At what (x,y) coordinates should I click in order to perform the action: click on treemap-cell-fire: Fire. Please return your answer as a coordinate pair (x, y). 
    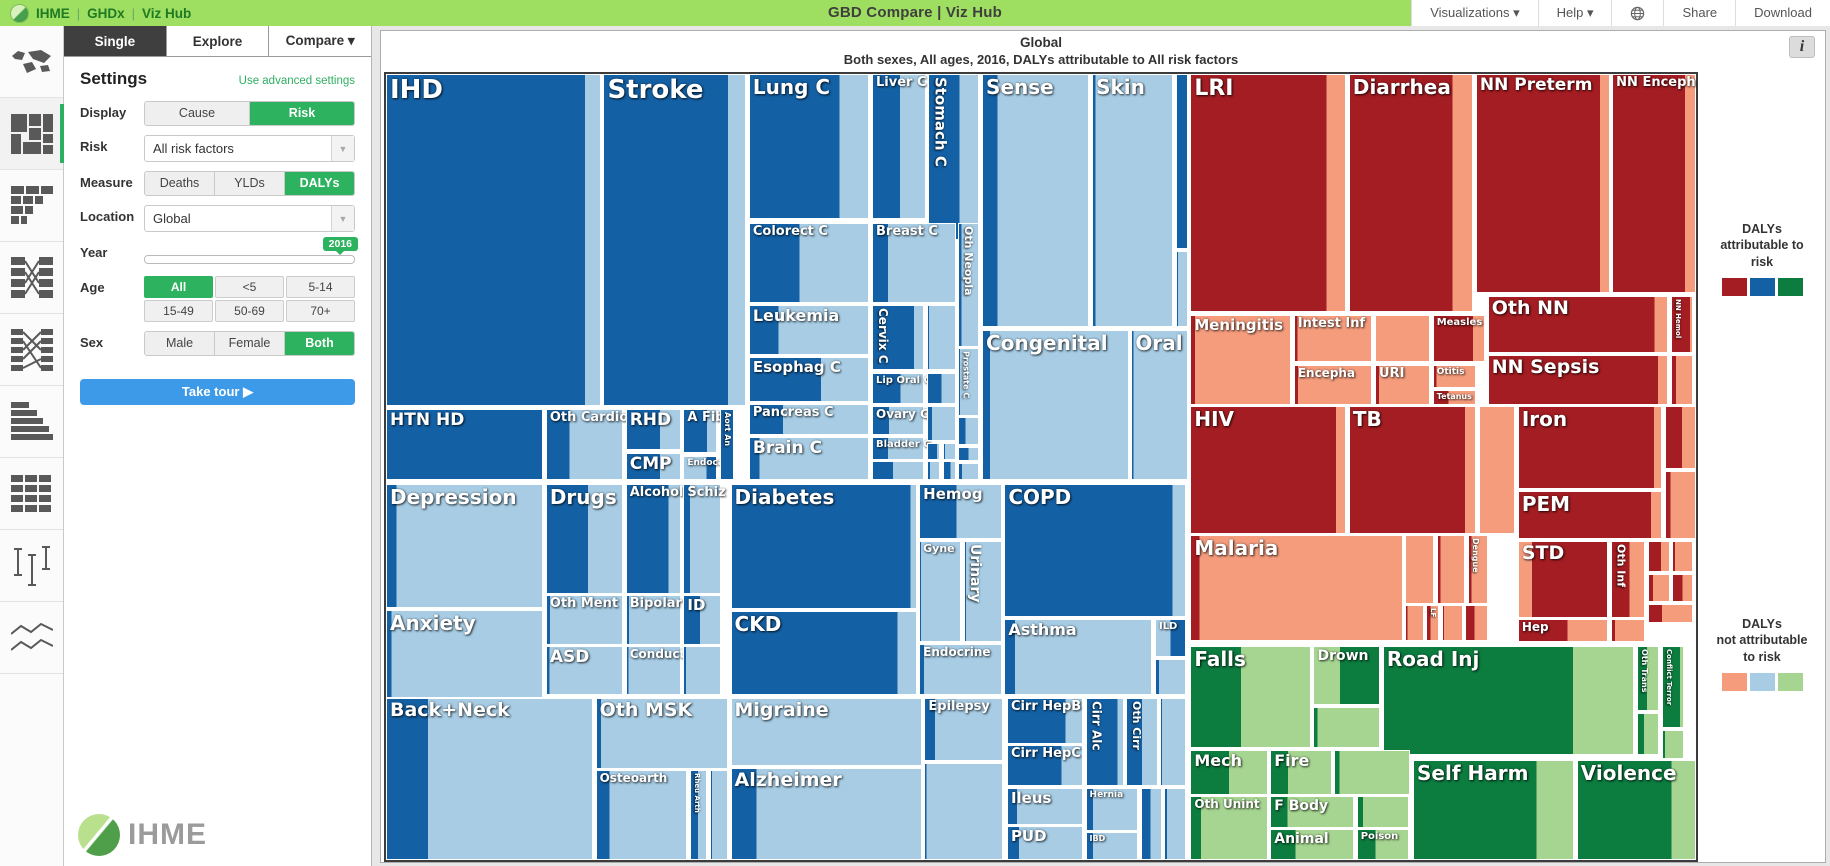
    Looking at the image, I should click on (1301, 772).